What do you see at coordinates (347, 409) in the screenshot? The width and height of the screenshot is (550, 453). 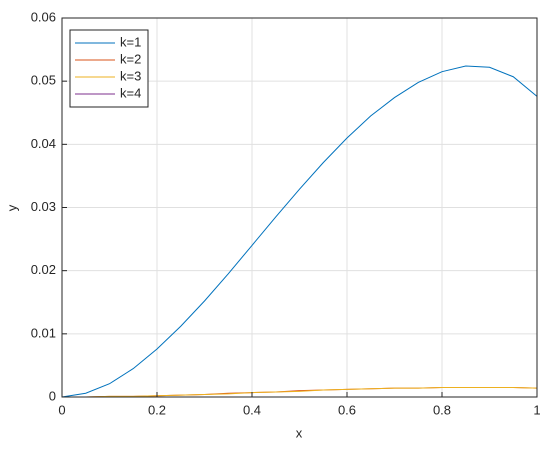 I see `x-tick-label: 0.6` at bounding box center [347, 409].